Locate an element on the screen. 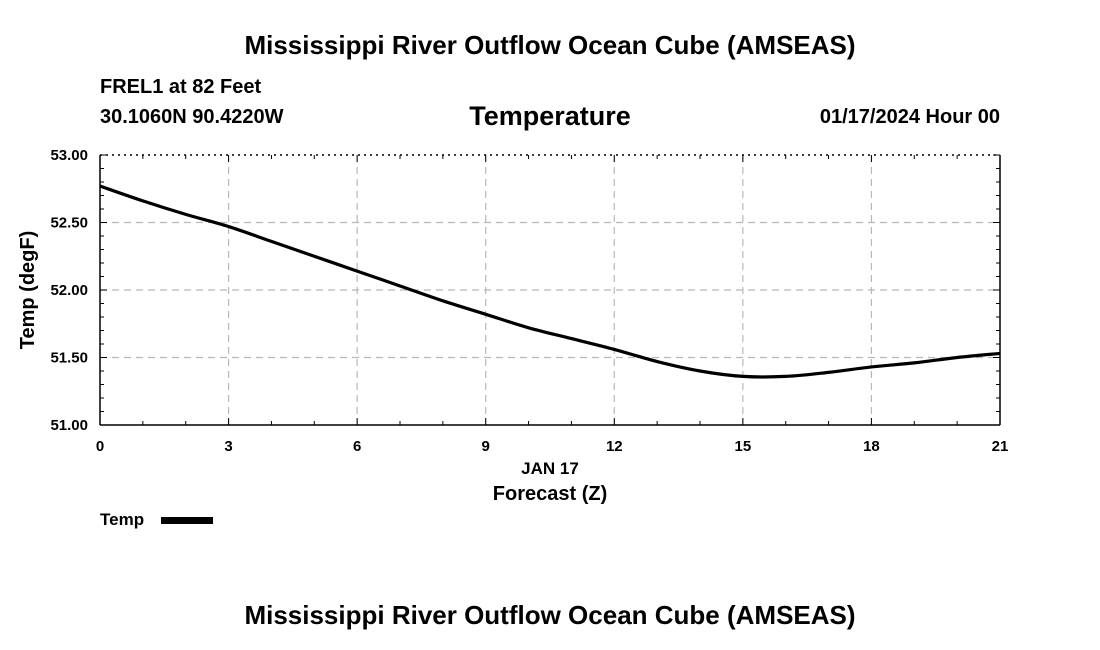 The height and width of the screenshot is (650, 1100). legend-label: Temp is located at coordinates (122, 519).